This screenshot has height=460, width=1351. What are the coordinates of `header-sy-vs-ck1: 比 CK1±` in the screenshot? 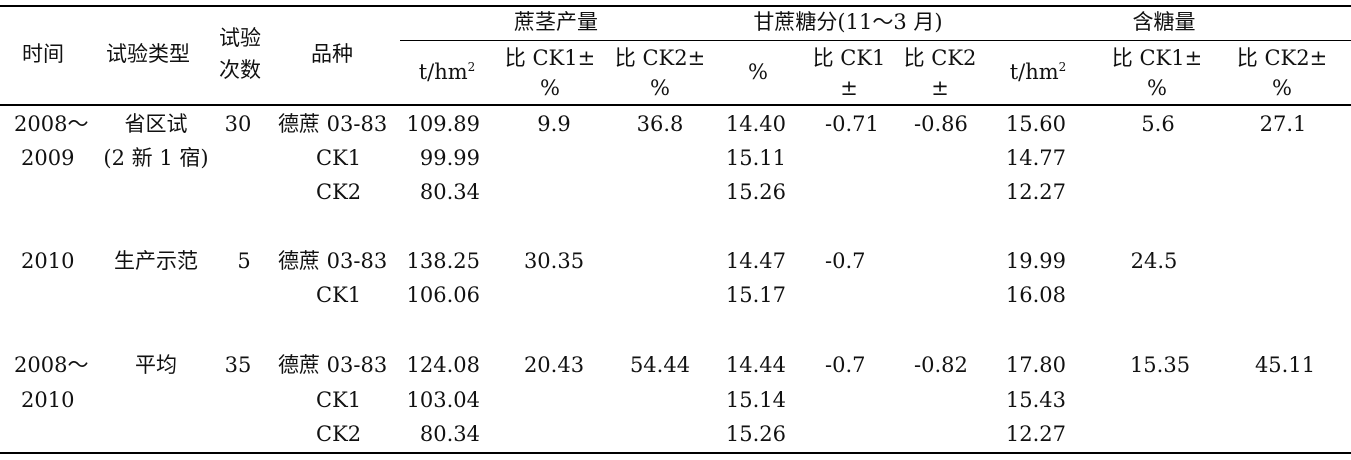 It's located at (1157, 58).